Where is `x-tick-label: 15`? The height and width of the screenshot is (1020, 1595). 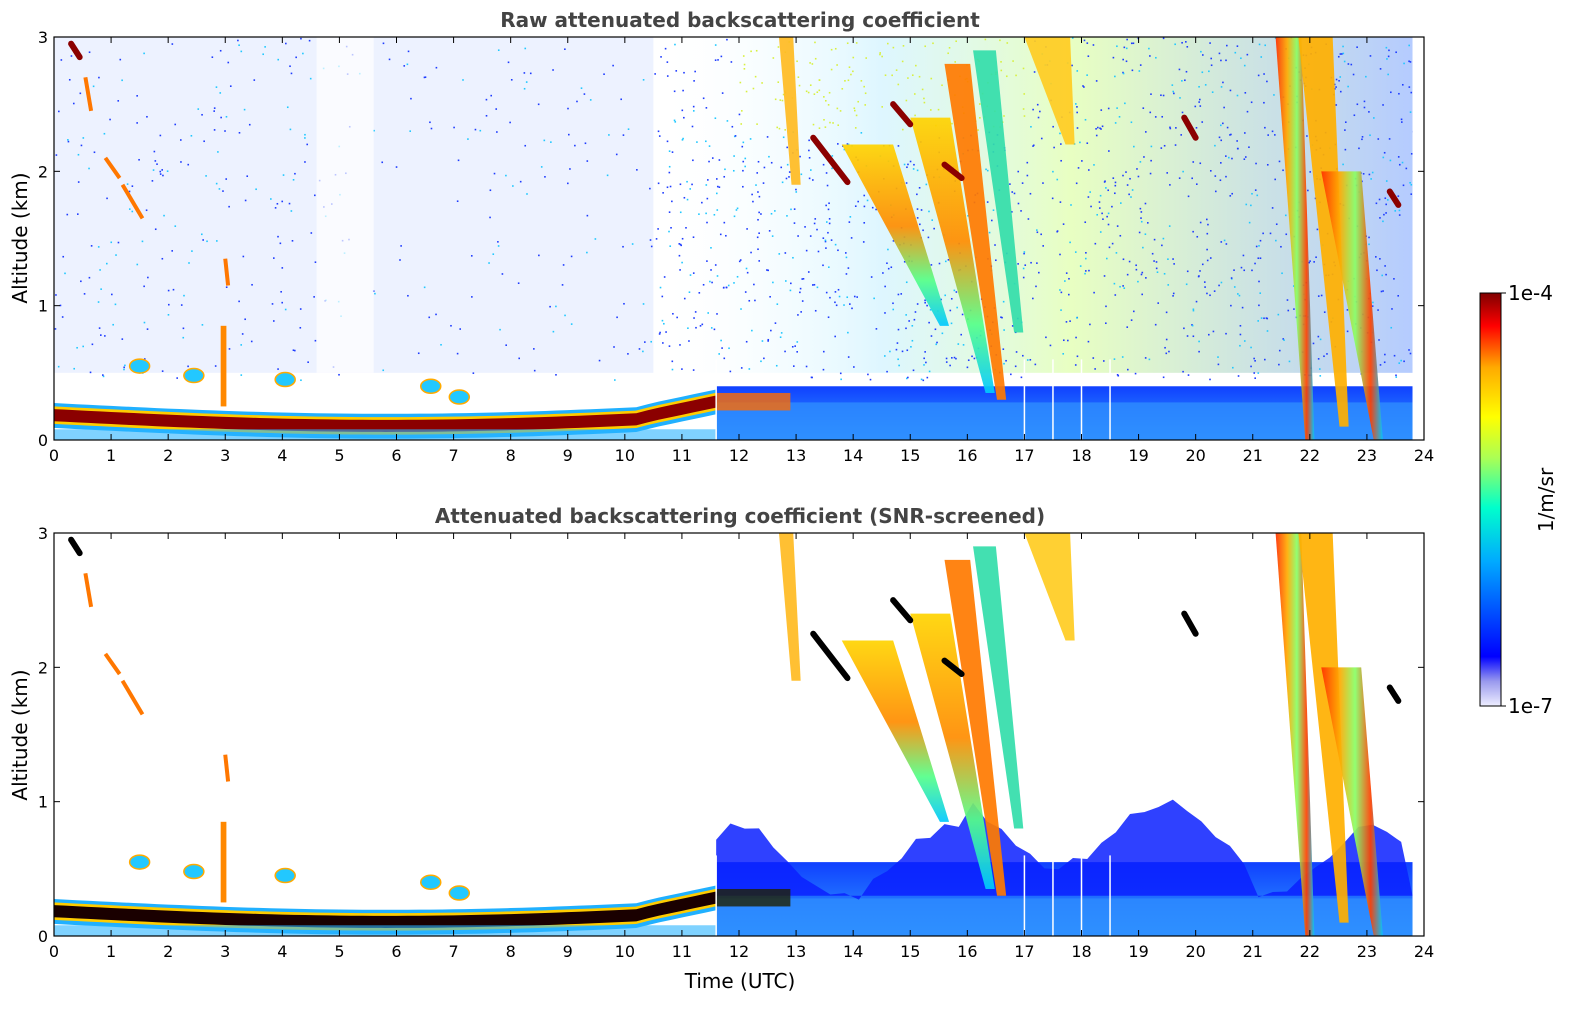 x-tick-label: 15 is located at coordinates (910, 455).